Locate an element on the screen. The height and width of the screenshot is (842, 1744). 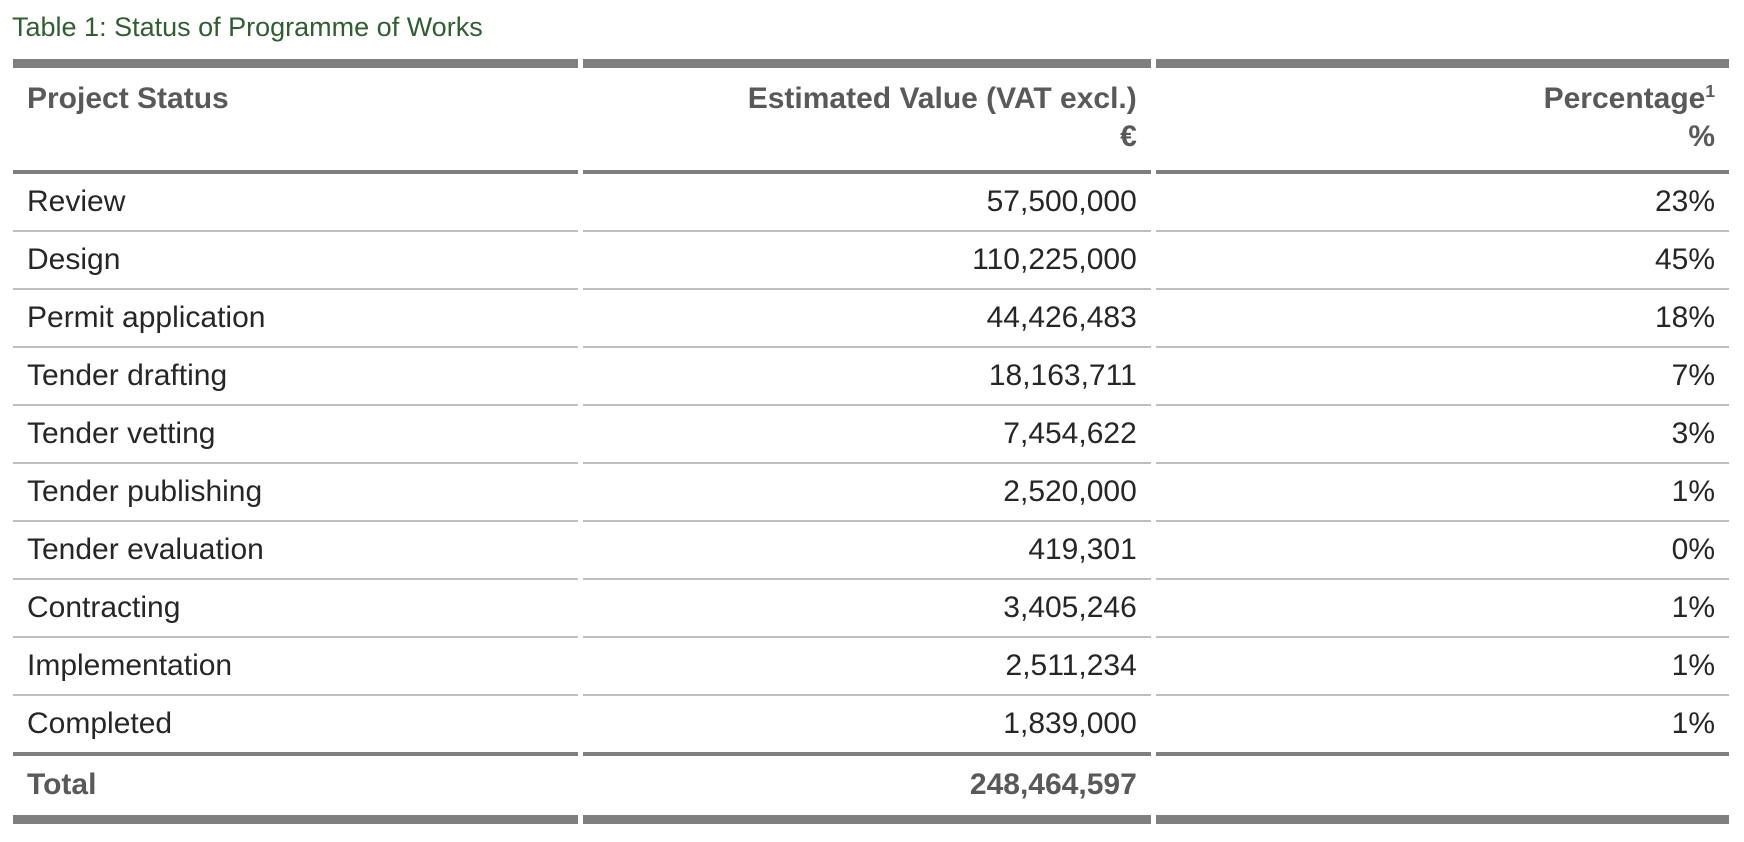
cell-status: Contracting is located at coordinates (295, 609).